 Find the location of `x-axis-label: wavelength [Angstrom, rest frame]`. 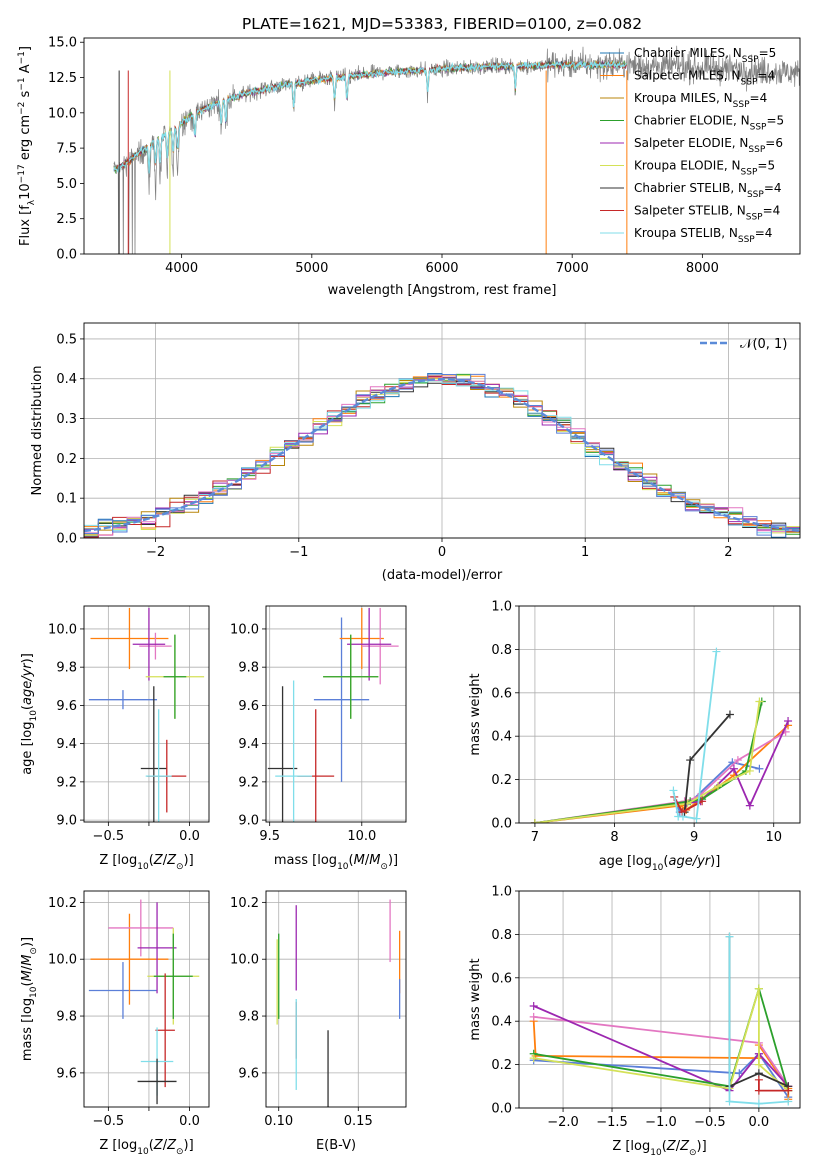

x-axis-label: wavelength [Angstrom, rest frame] is located at coordinates (442, 290).